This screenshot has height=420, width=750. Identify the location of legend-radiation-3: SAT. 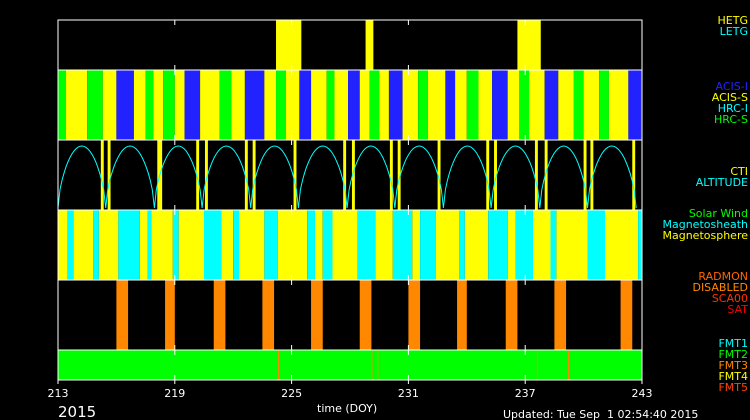
(737, 309).